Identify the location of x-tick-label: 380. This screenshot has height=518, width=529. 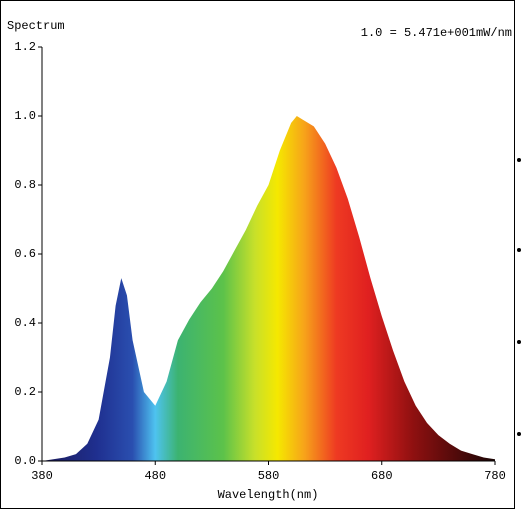
(42, 476).